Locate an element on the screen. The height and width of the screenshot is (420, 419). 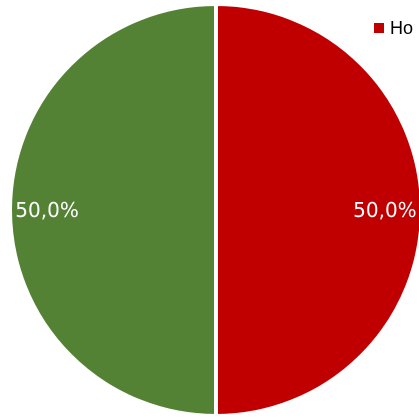
pie-data-labels: 50,0% 50,0% is located at coordinates (215, 210).